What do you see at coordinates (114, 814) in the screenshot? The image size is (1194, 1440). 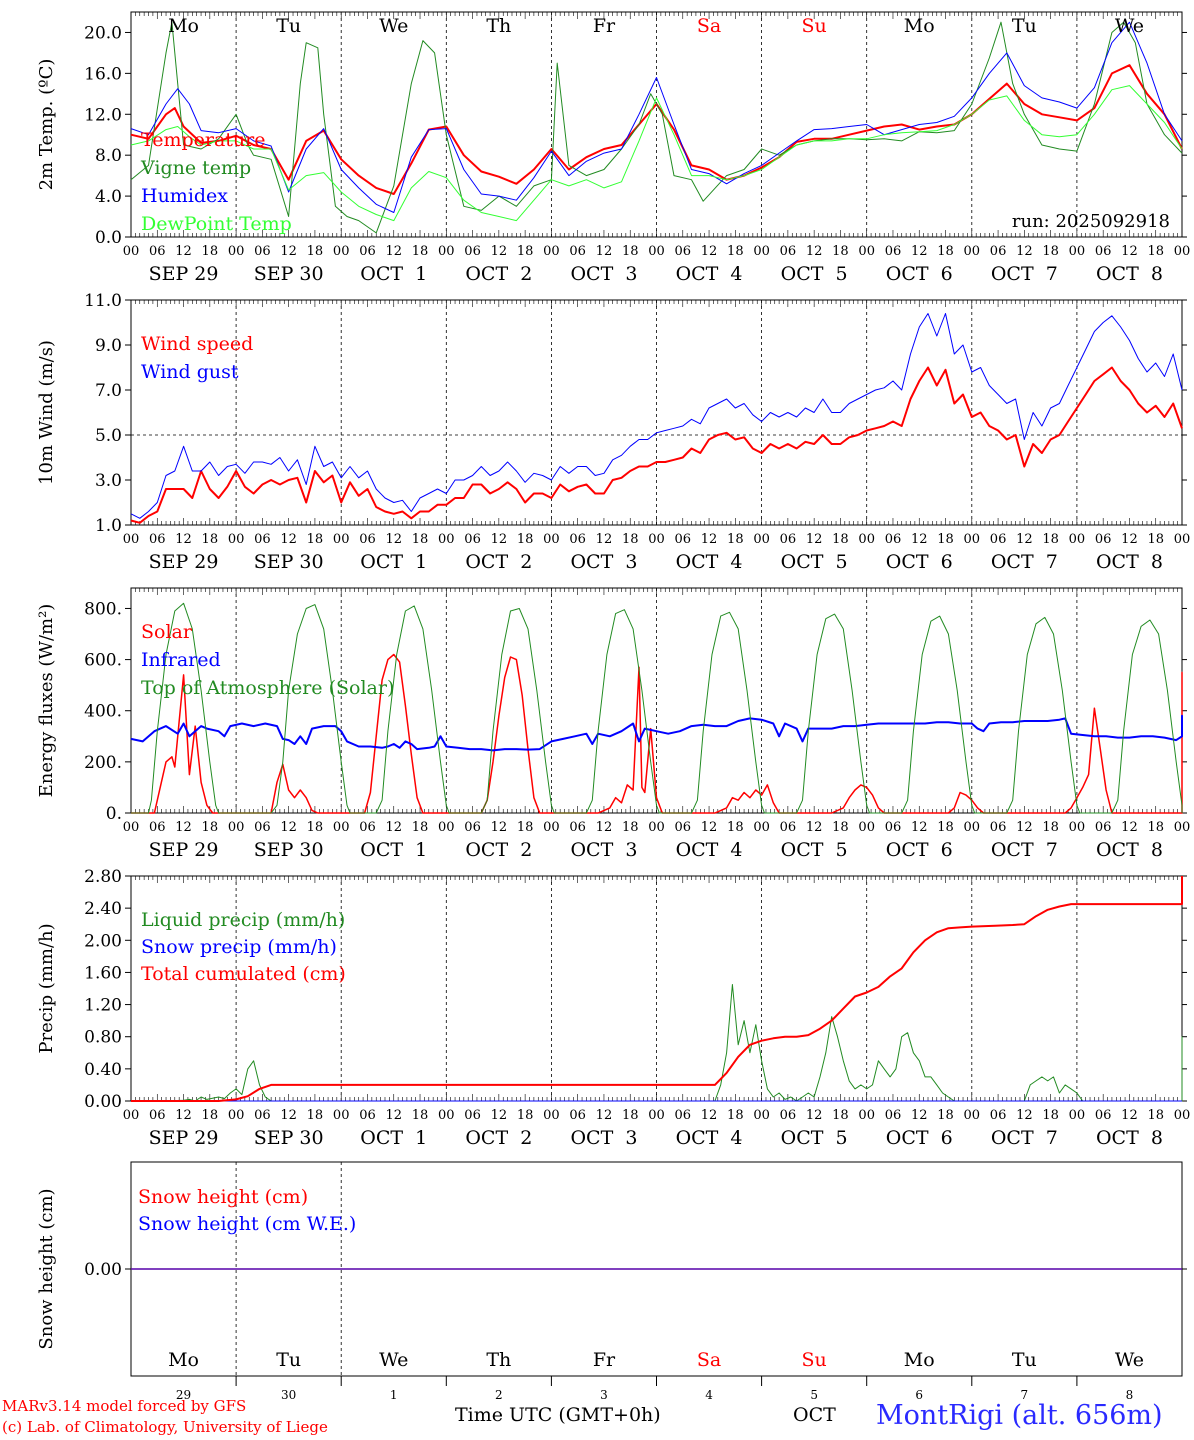 I see `y-tick-label: 0.` at bounding box center [114, 814].